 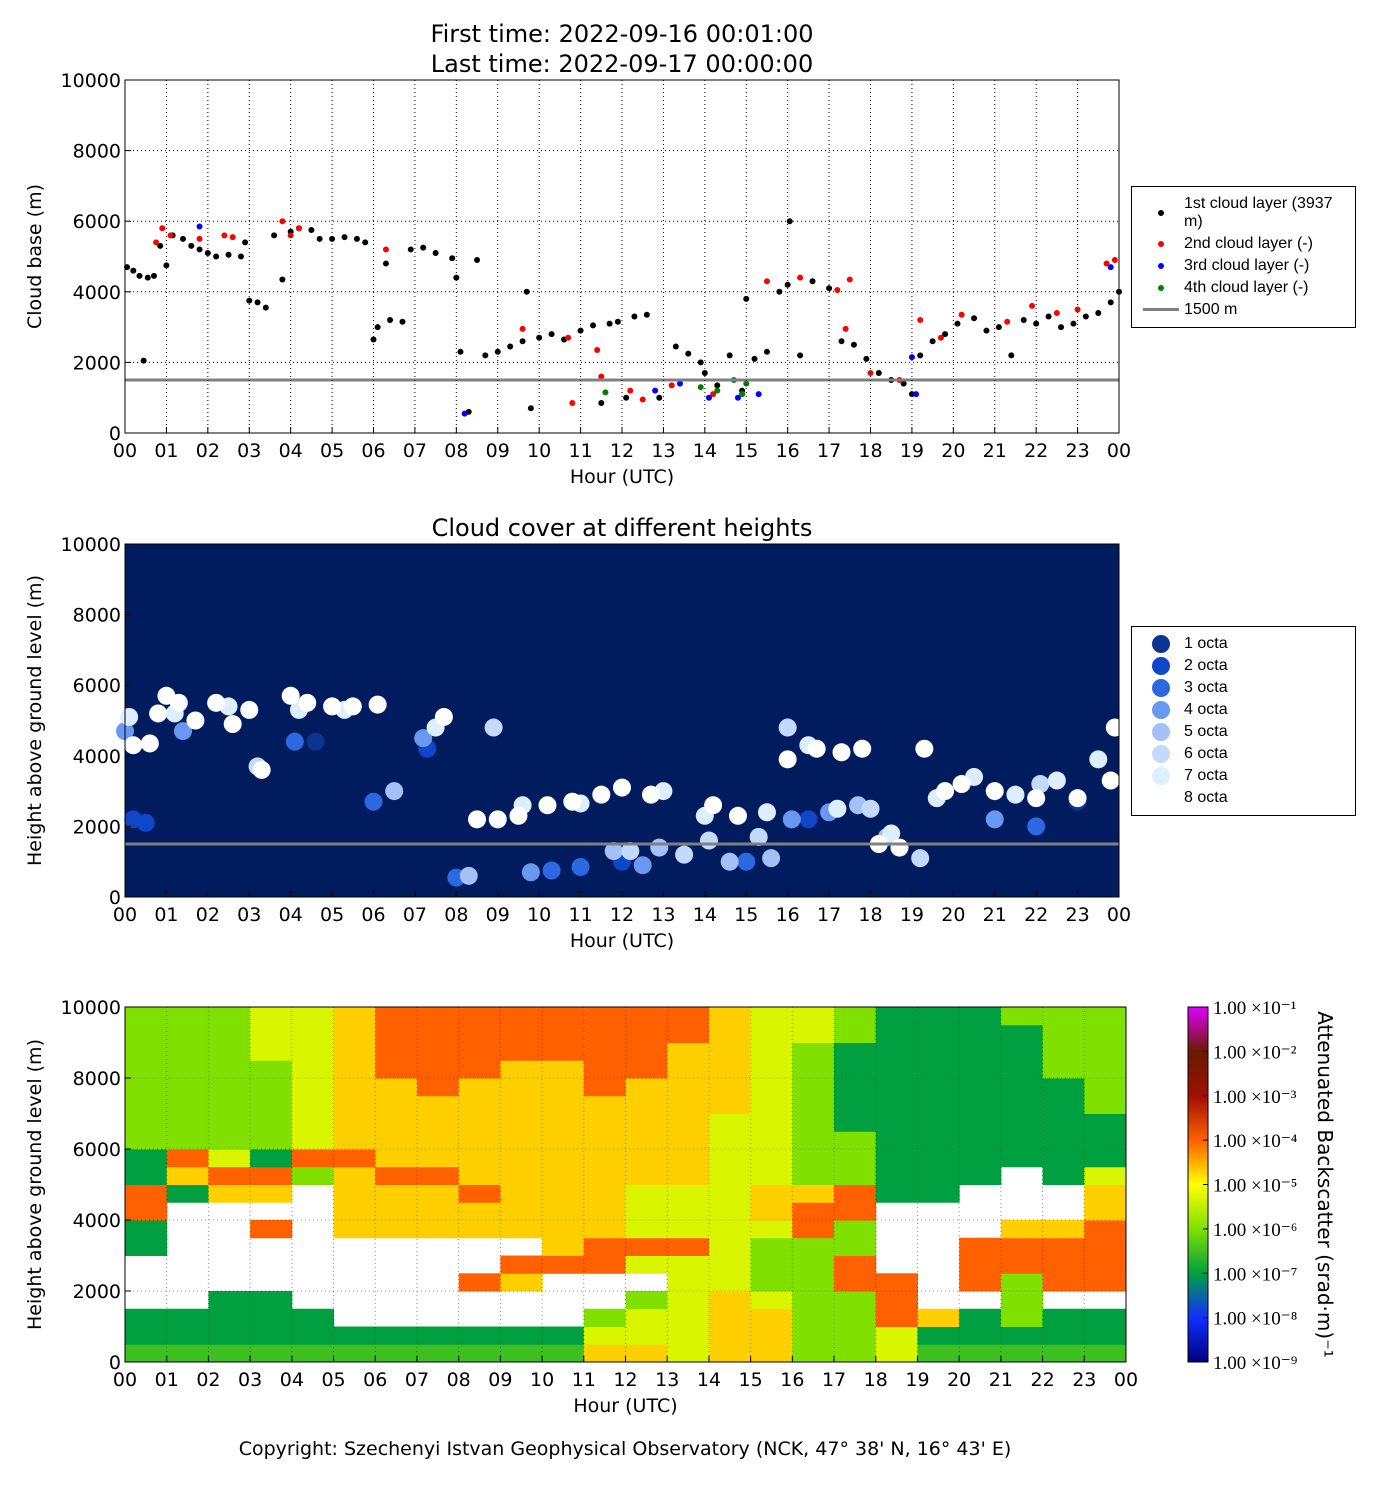 What do you see at coordinates (97, 686) in the screenshot?
I see `y-tick-label: 6000` at bounding box center [97, 686].